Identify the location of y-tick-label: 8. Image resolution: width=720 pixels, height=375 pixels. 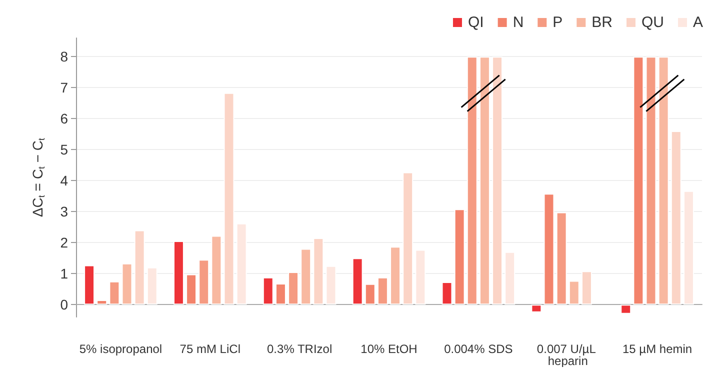
(64, 56).